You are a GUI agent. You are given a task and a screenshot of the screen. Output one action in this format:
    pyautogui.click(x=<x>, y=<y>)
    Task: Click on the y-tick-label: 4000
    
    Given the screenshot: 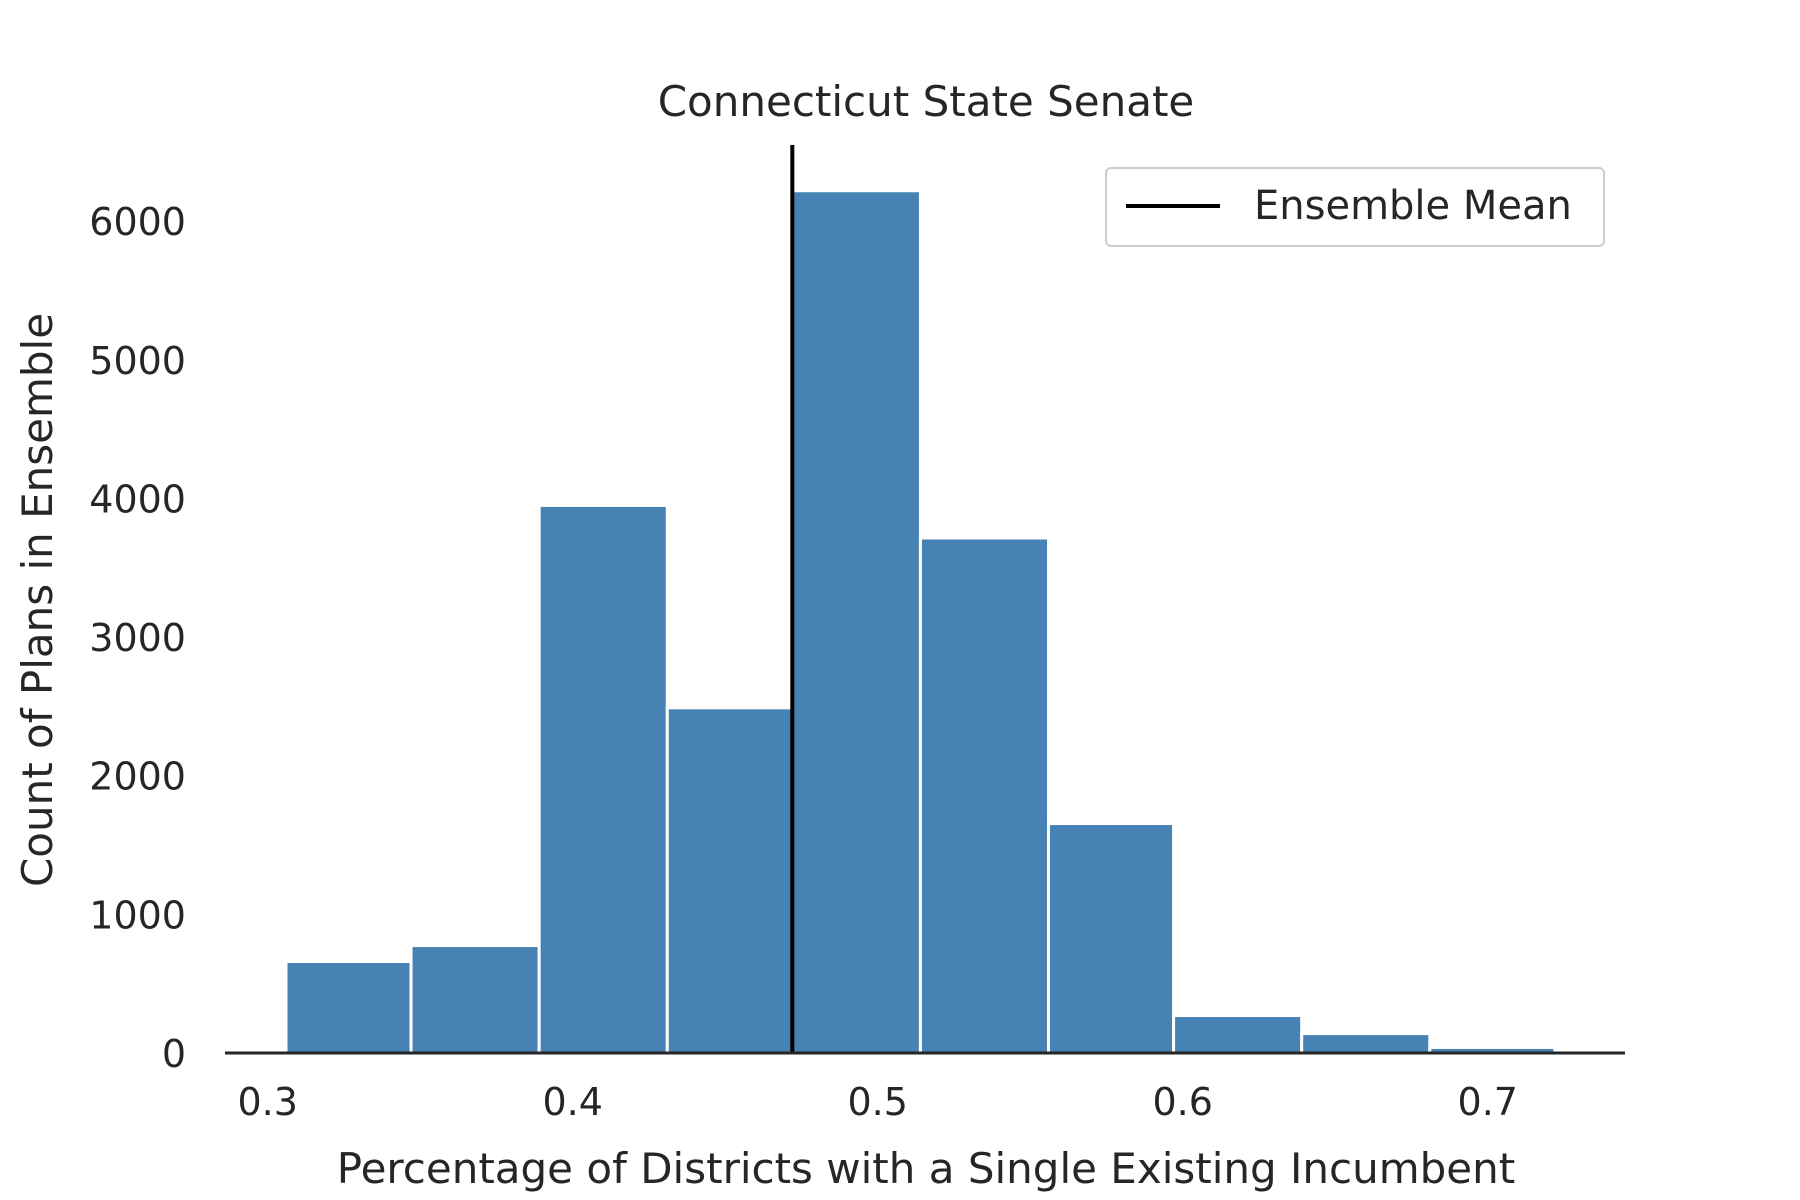 What is the action you would take?
    pyautogui.click(x=137, y=499)
    